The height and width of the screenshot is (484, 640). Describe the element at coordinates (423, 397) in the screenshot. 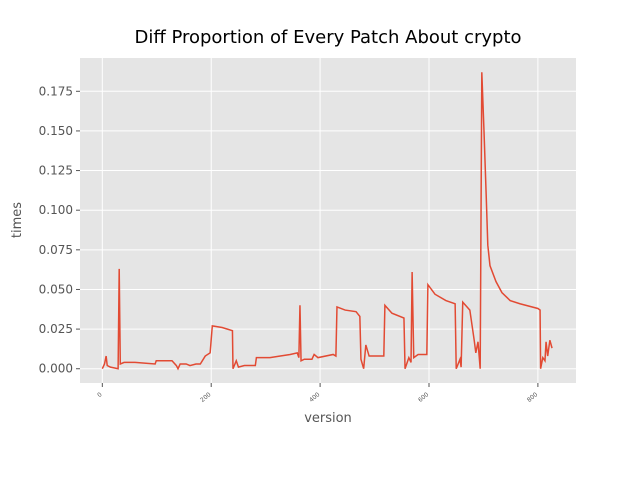

I see `x-tick-label: 600` at that location.